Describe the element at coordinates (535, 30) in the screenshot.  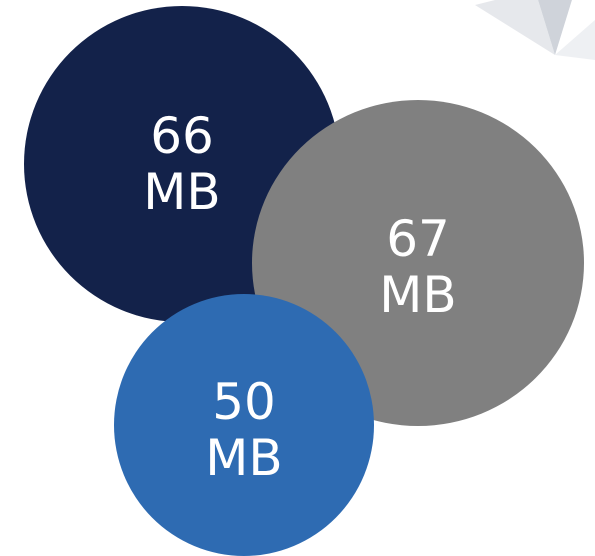
I see `corner-decoration` at that location.